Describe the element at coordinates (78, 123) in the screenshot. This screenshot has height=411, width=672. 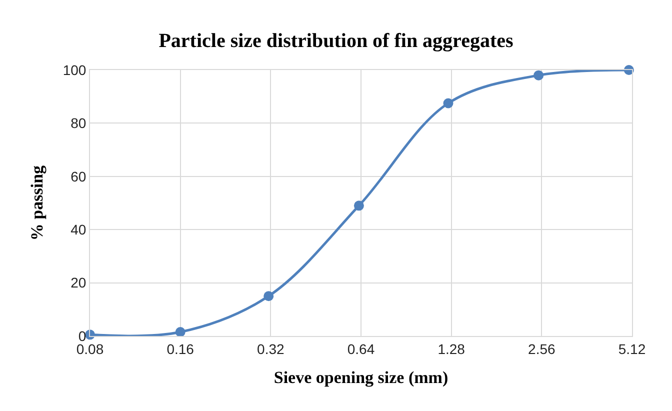
I see `y-tick-label: 80` at that location.